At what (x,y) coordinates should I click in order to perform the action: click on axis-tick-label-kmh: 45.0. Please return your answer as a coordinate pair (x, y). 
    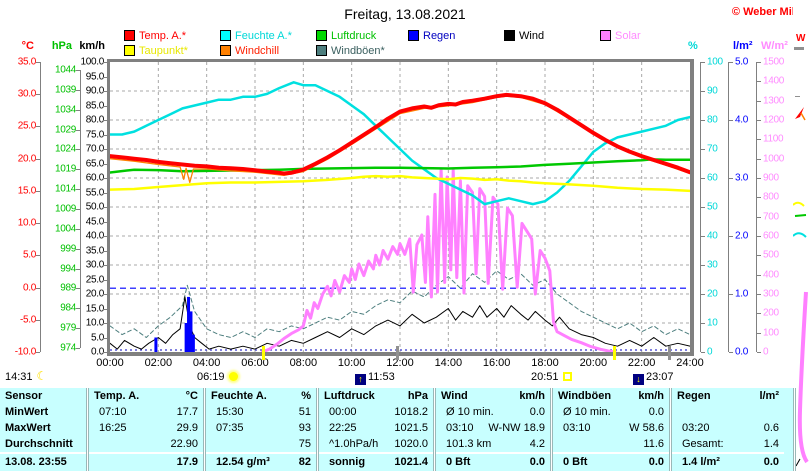
    Looking at the image, I should click on (95, 221).